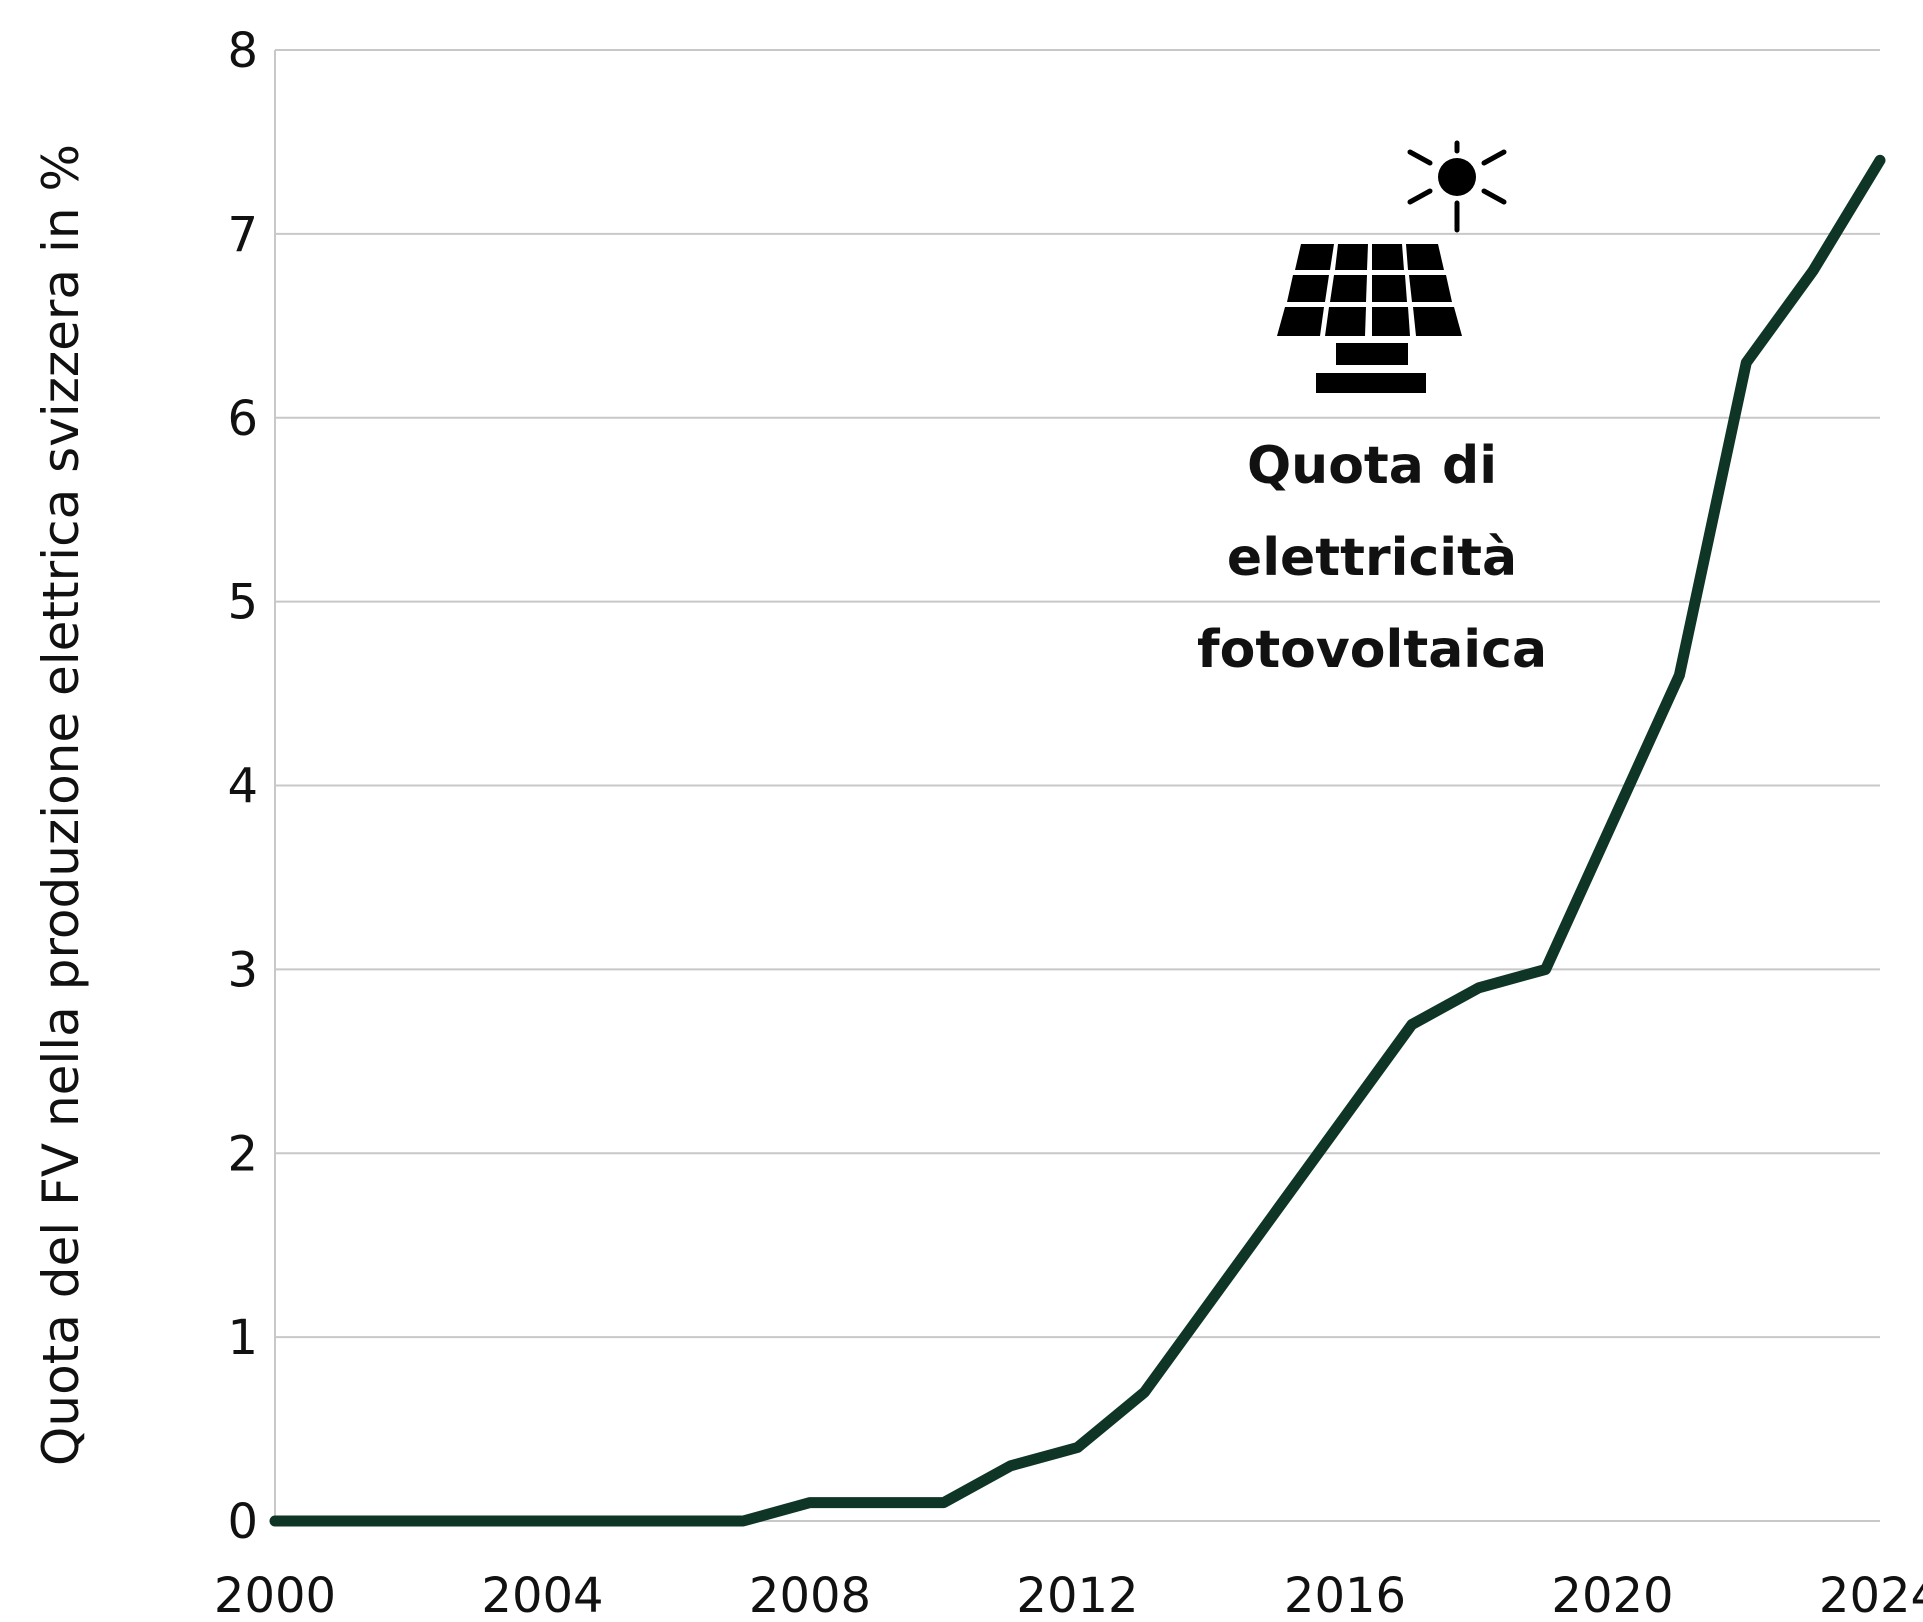  Describe the element at coordinates (1612, 1595) in the screenshot. I see `x-tick-label: 2020` at that location.